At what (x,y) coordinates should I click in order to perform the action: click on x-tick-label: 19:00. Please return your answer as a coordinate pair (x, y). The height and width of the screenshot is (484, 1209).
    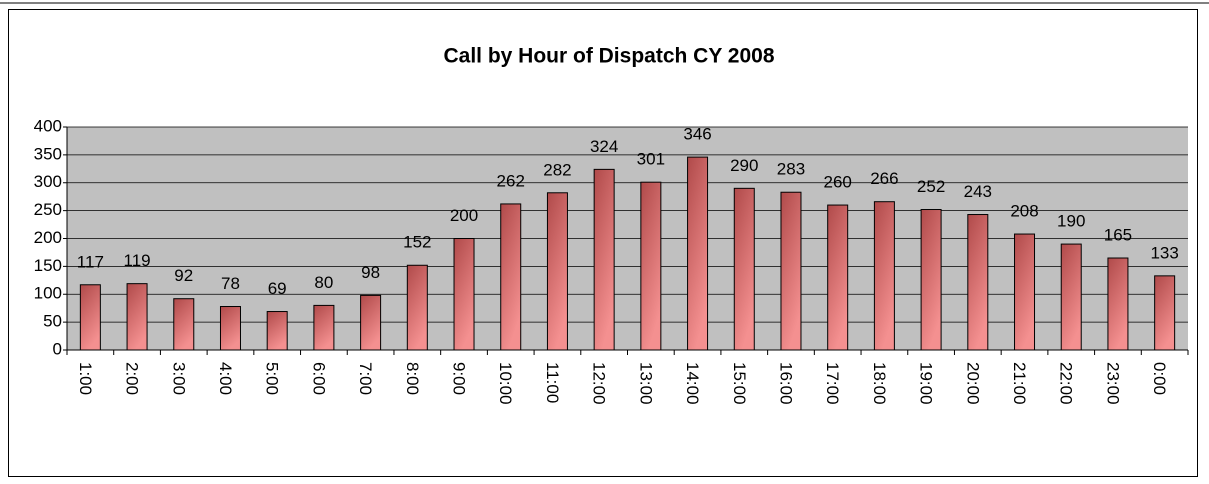
    Looking at the image, I should click on (926, 383).